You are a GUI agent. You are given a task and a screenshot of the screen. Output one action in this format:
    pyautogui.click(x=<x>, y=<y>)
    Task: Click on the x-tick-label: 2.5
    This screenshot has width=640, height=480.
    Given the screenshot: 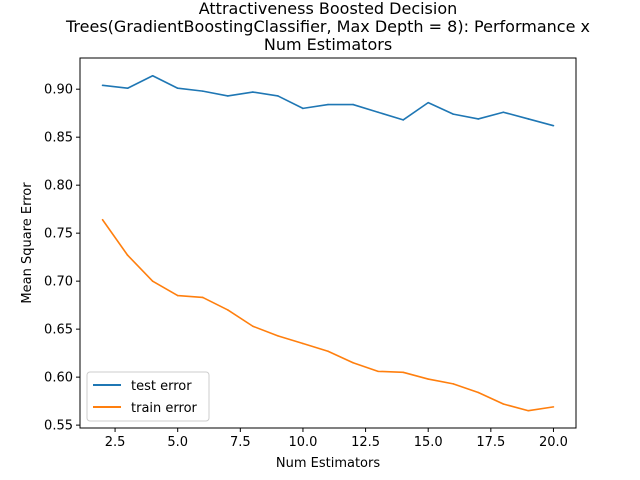 What is the action you would take?
    pyautogui.click(x=115, y=442)
    